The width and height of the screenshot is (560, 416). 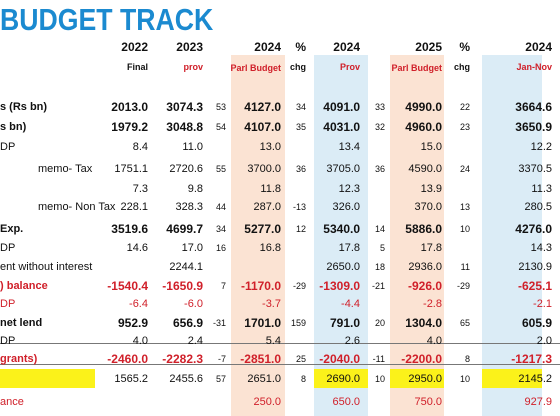 I want to click on cell-p3: -21, so click(x=378, y=286).